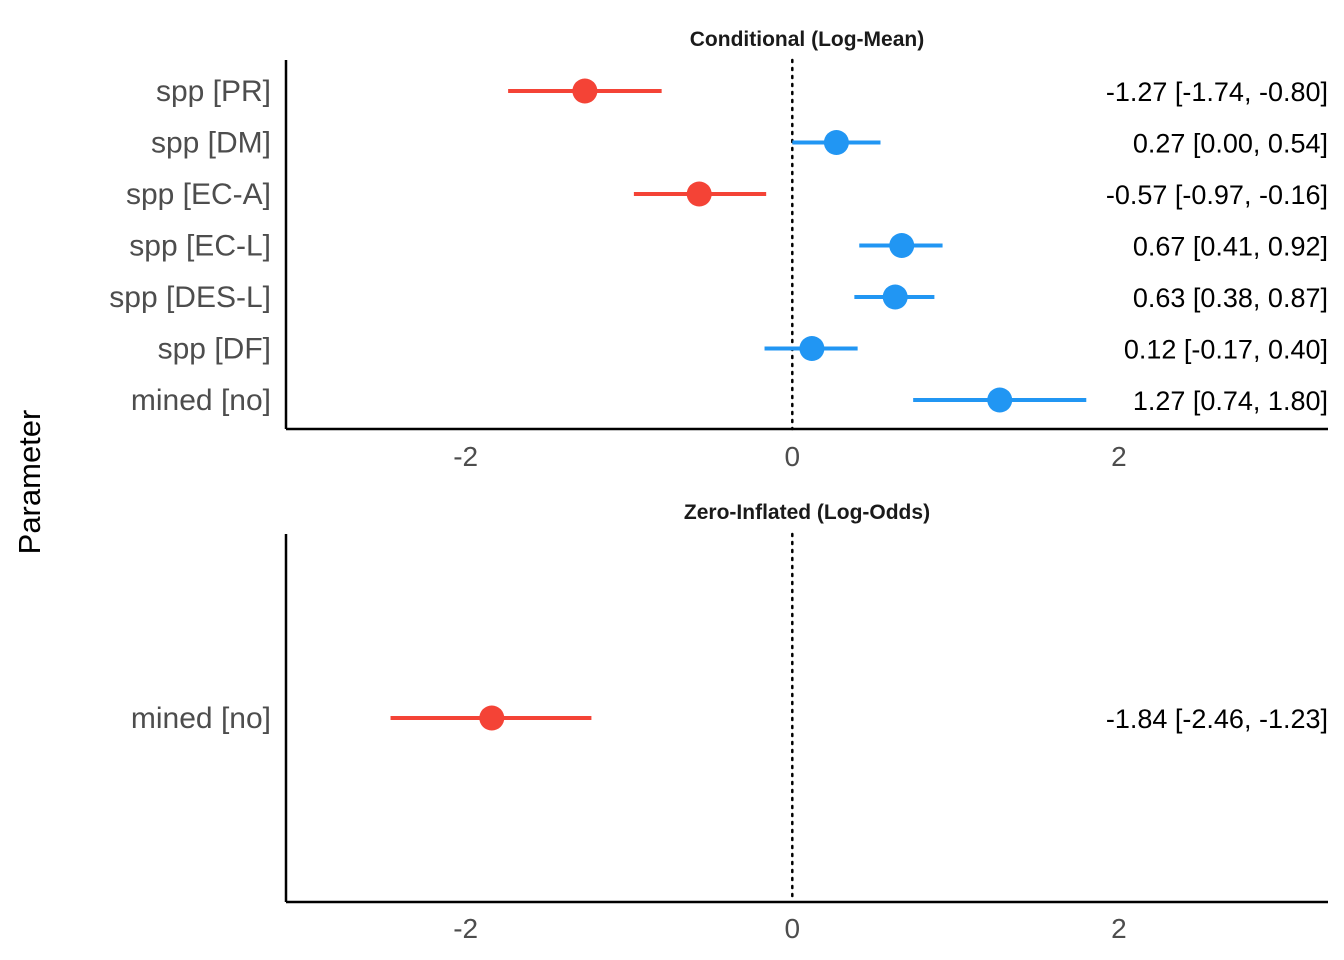 The image size is (1344, 960). Describe the element at coordinates (718, 297) in the screenshot. I see `parameter-row: spp [DES-L] 0.63 [0.38, 0.87]` at that location.